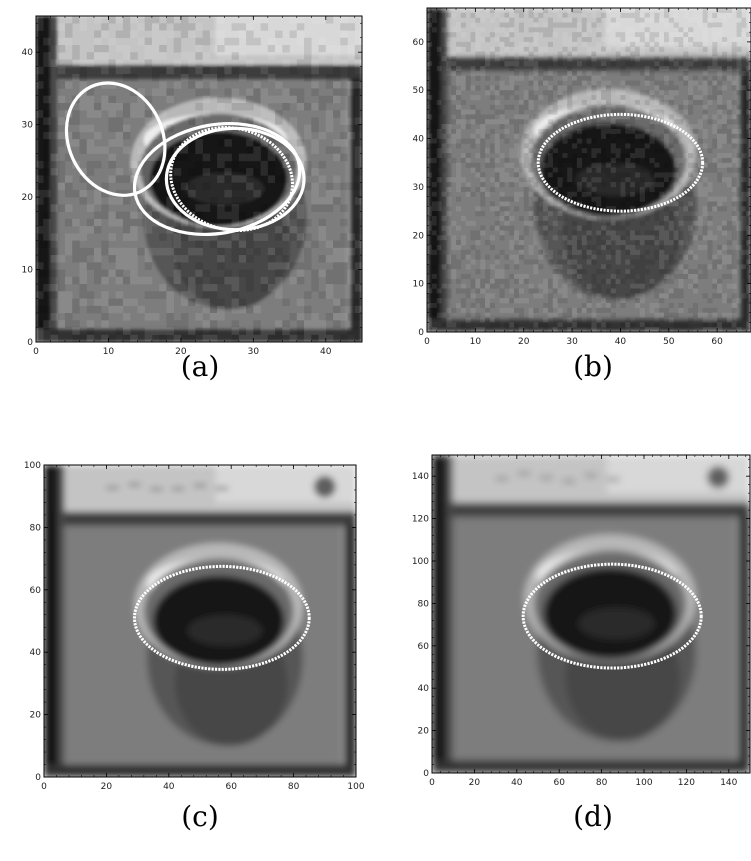 Image resolution: width=751 pixels, height=861 pixels. I want to click on y-tick-label-b: 50, so click(419, 91).